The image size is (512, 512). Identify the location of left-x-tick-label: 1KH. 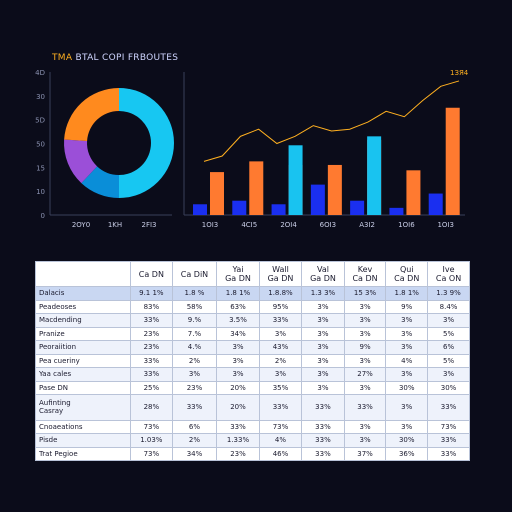
(115, 225).